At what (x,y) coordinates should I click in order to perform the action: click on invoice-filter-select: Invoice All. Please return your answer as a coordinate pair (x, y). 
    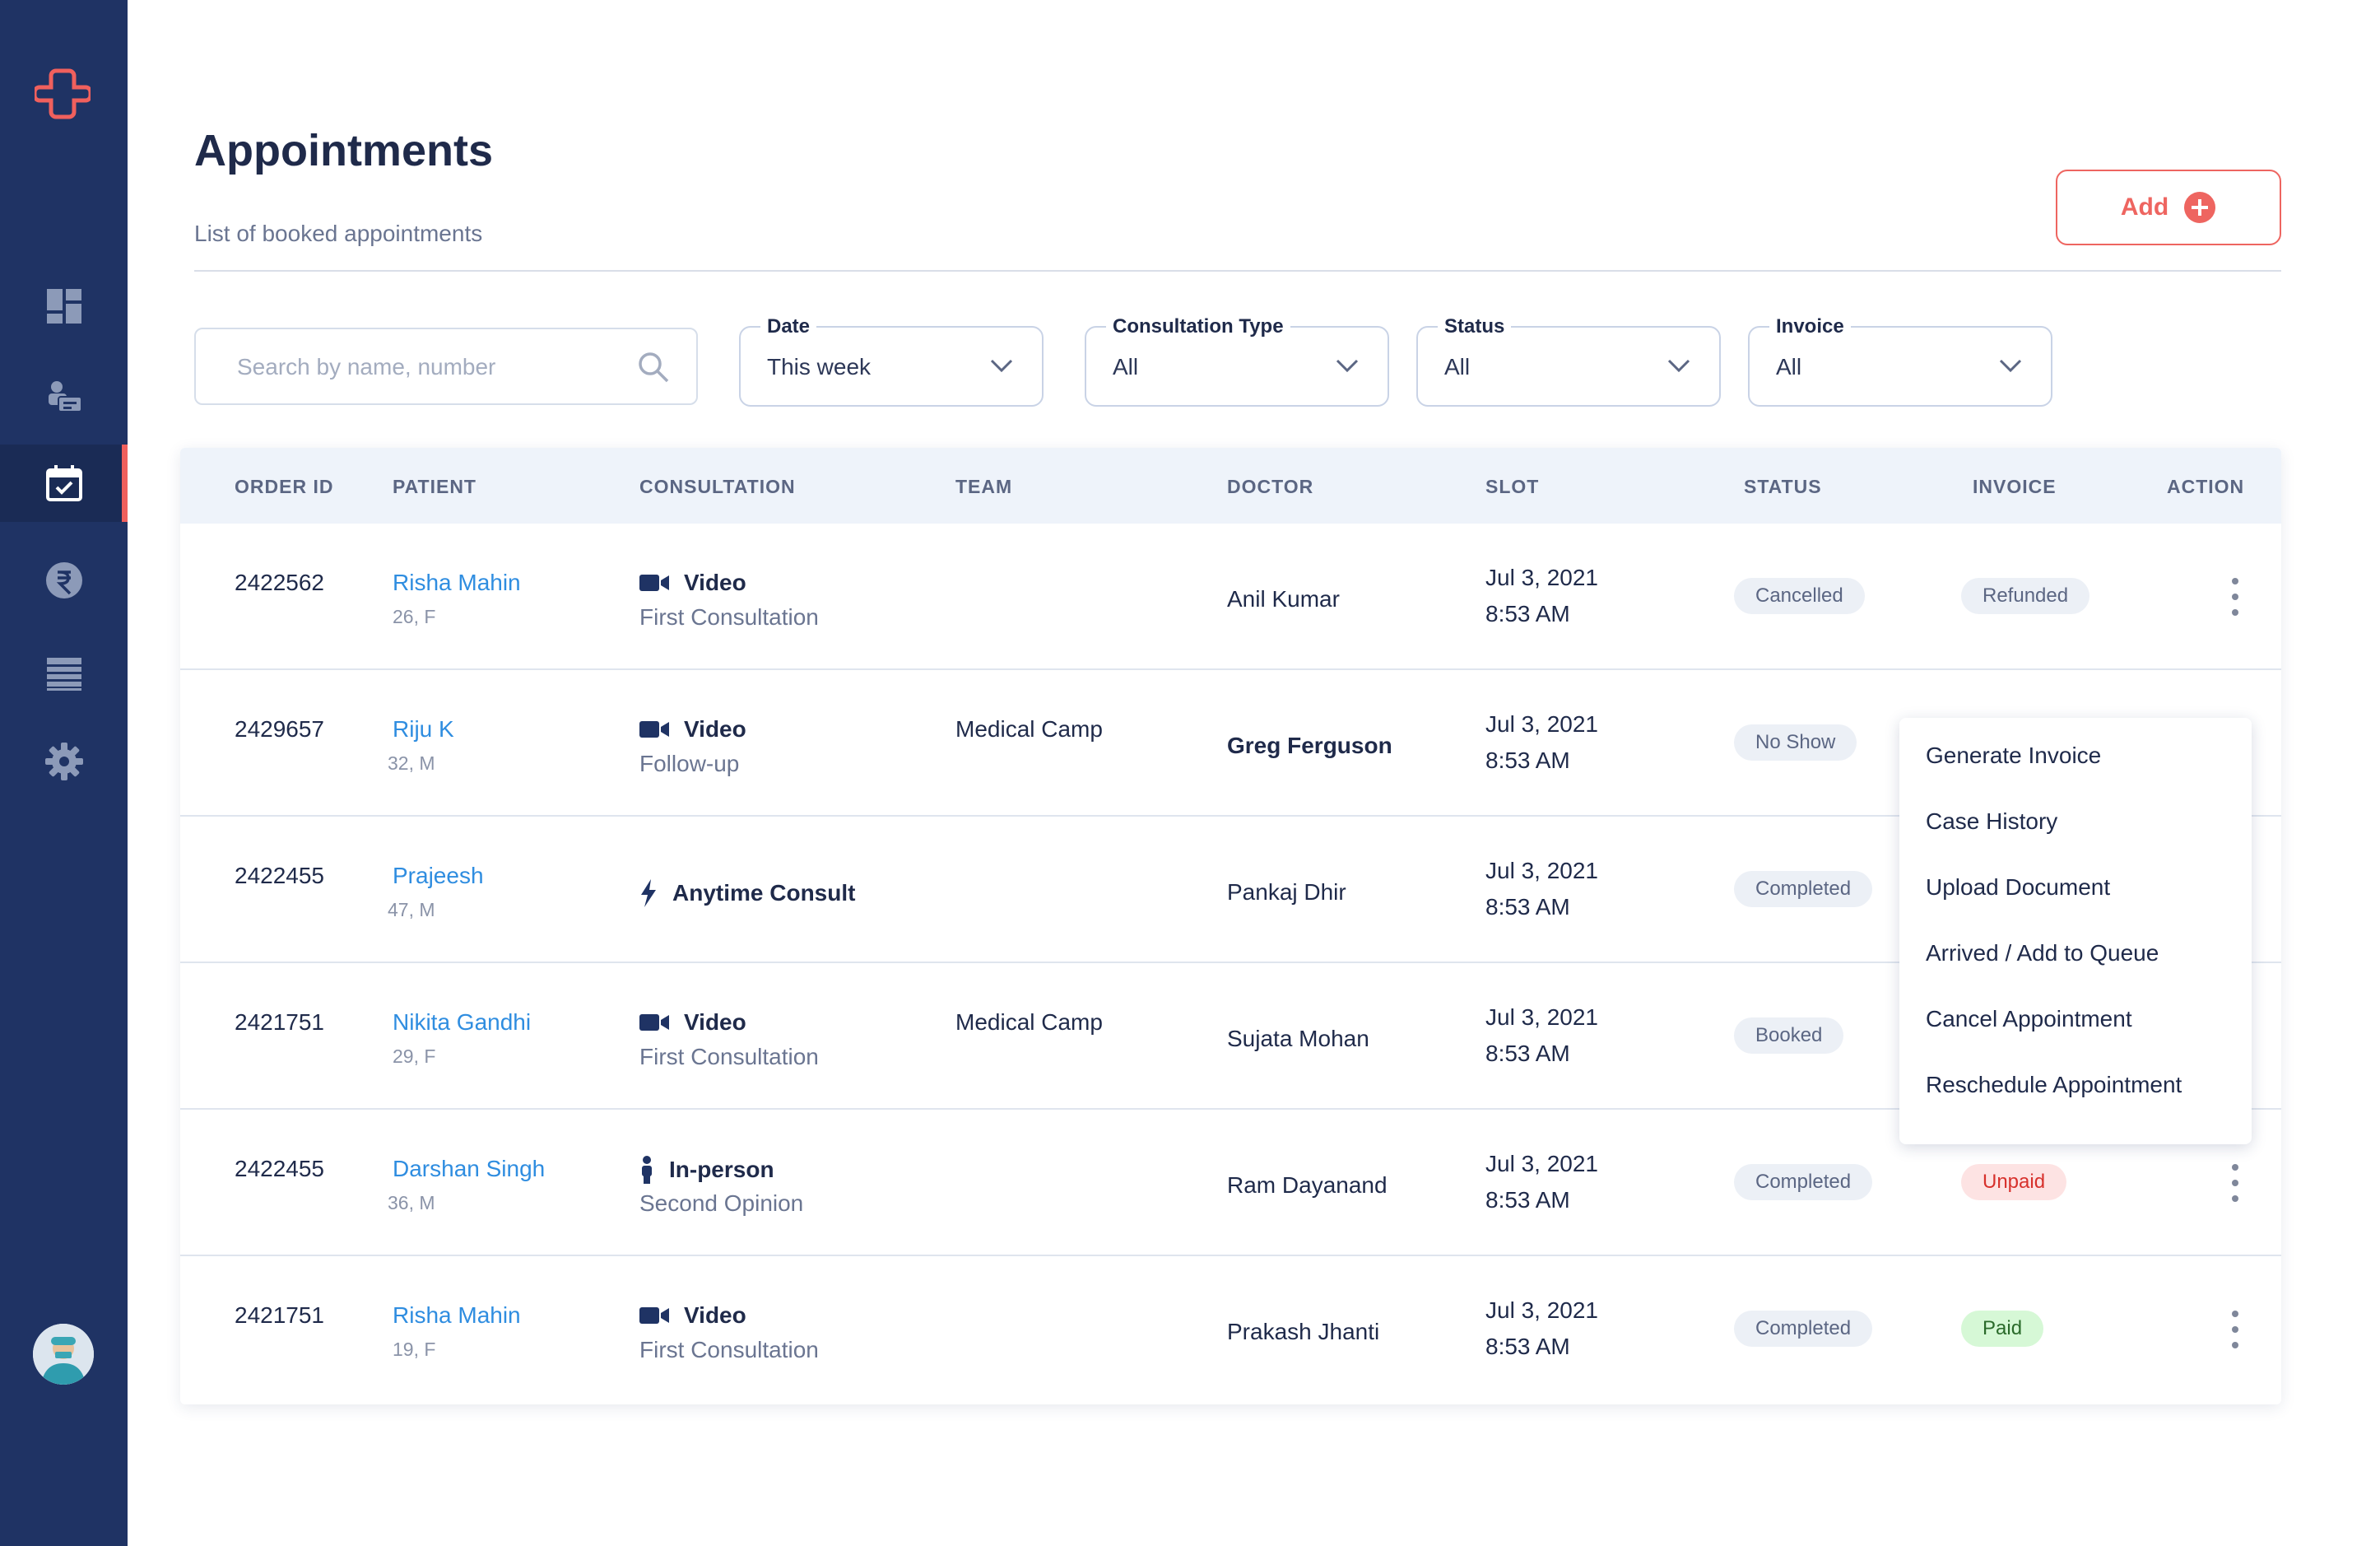
    Looking at the image, I should click on (1900, 361).